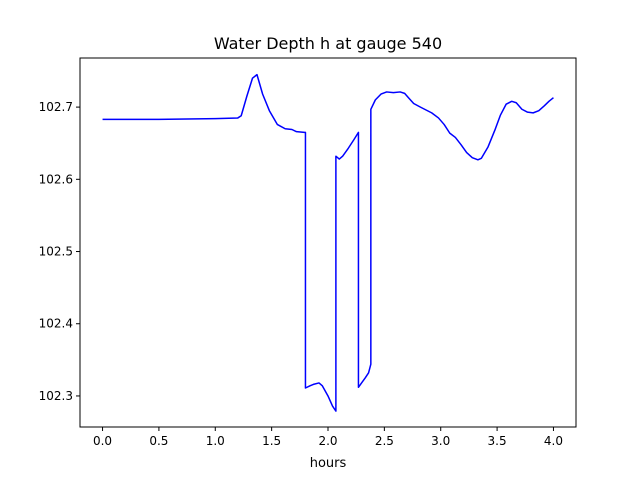  I want to click on y-tick-label: 102.6, so click(56, 179).